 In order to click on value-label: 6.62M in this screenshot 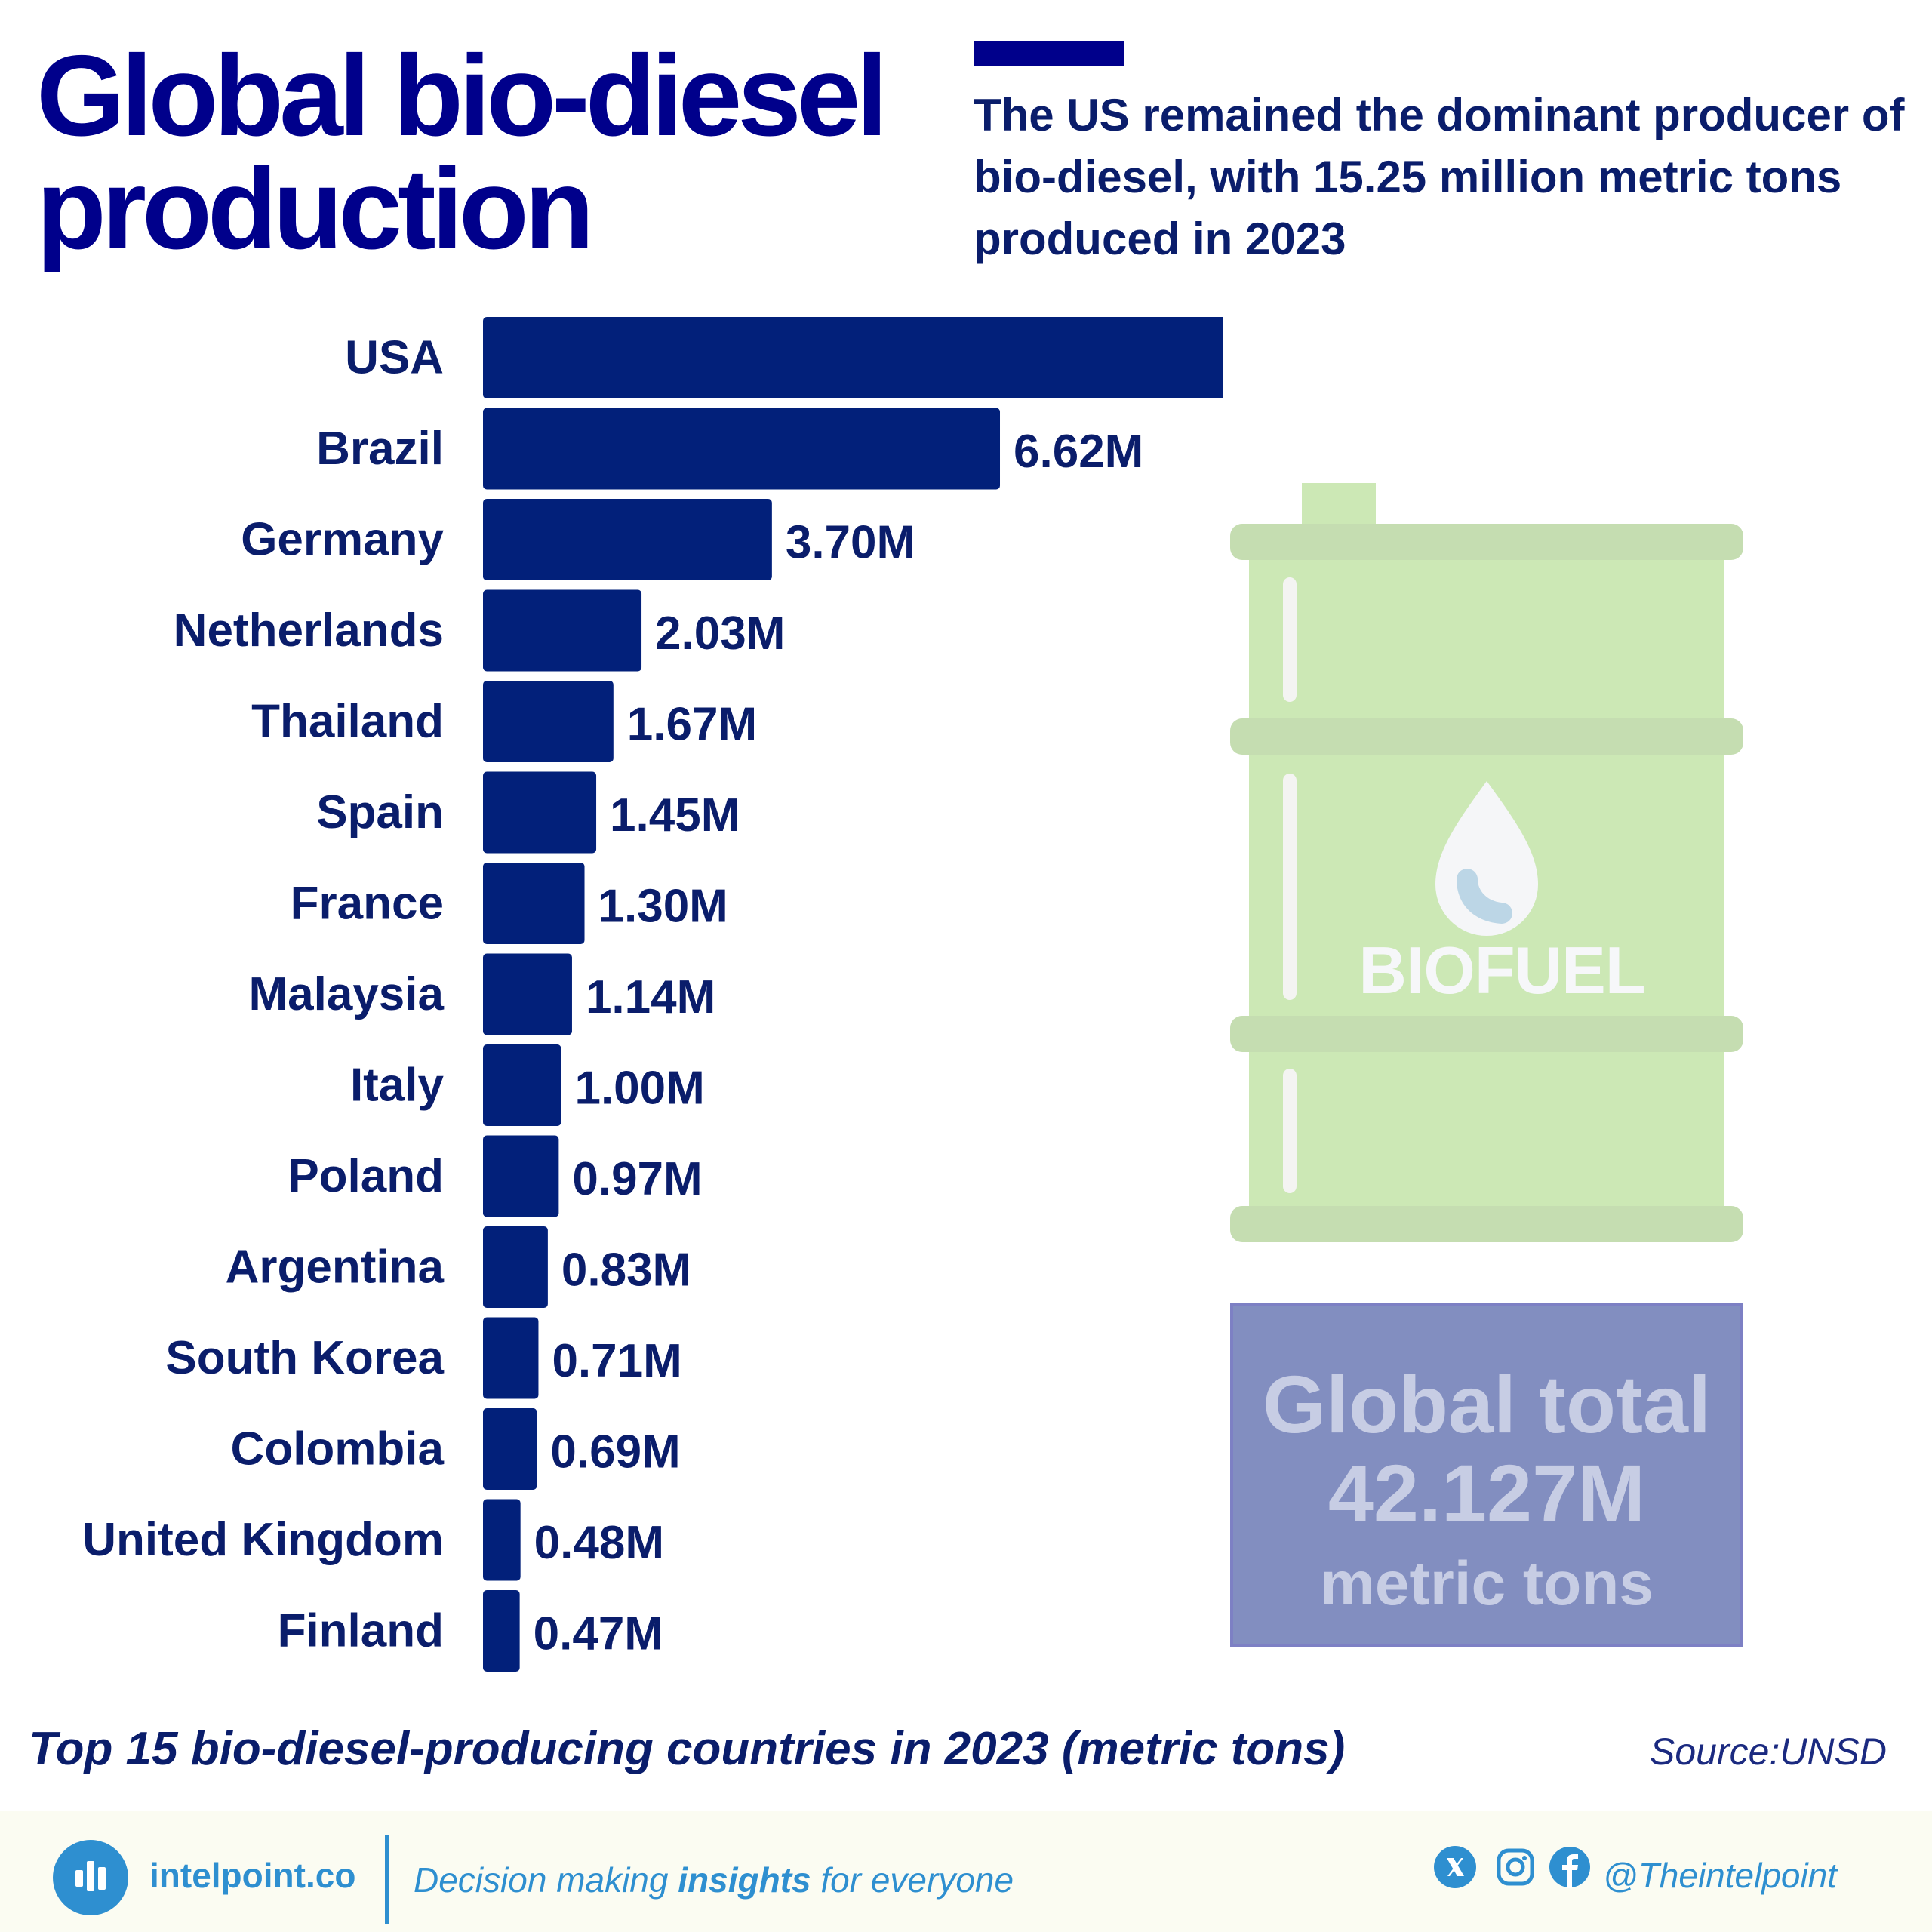, I will do `click(1078, 452)`.